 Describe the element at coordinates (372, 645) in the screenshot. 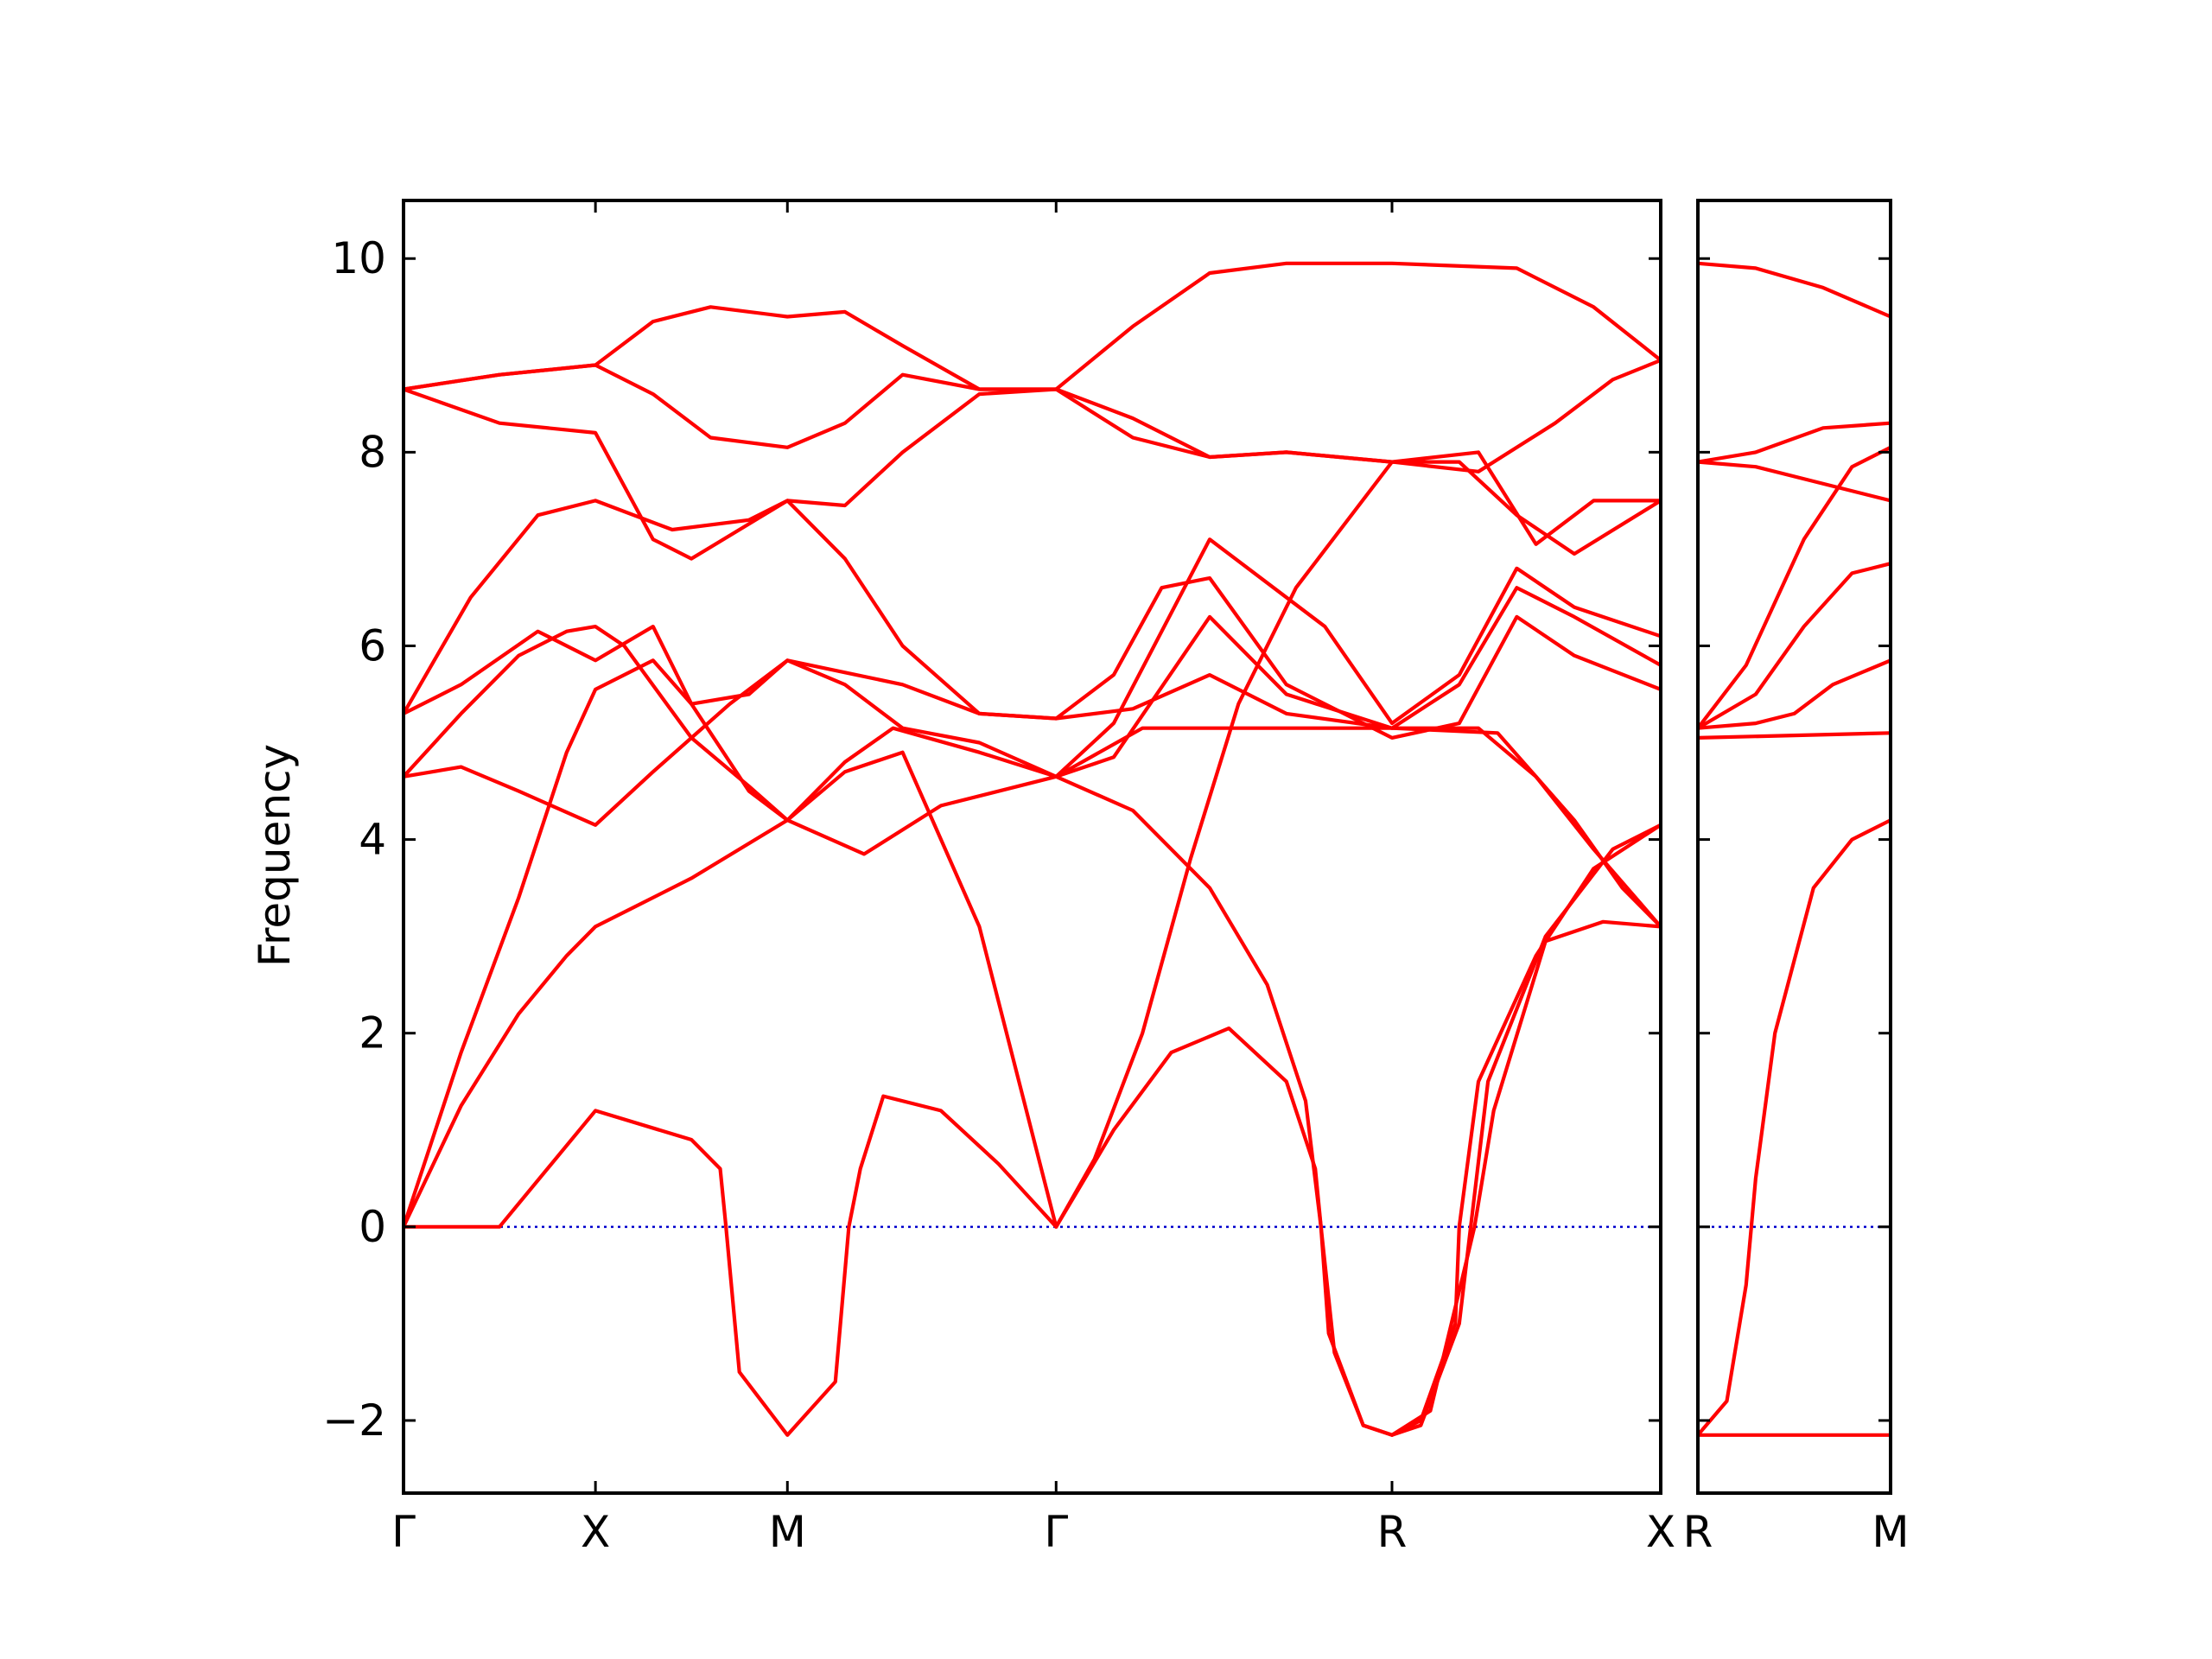

I see `y-tick-label: 6` at that location.